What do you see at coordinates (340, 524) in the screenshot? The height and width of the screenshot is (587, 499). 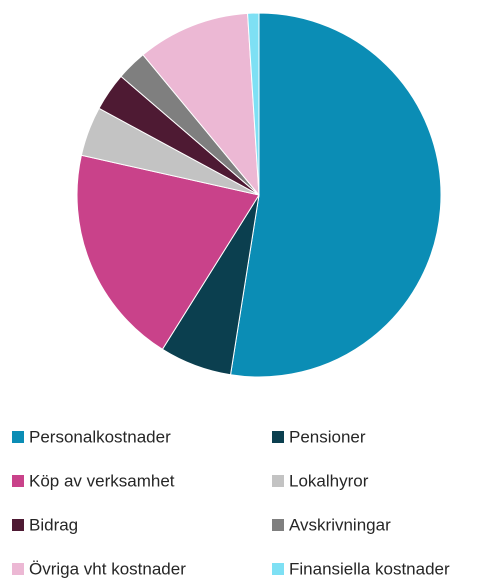 I see `legend-label: Avskrivningar` at bounding box center [340, 524].